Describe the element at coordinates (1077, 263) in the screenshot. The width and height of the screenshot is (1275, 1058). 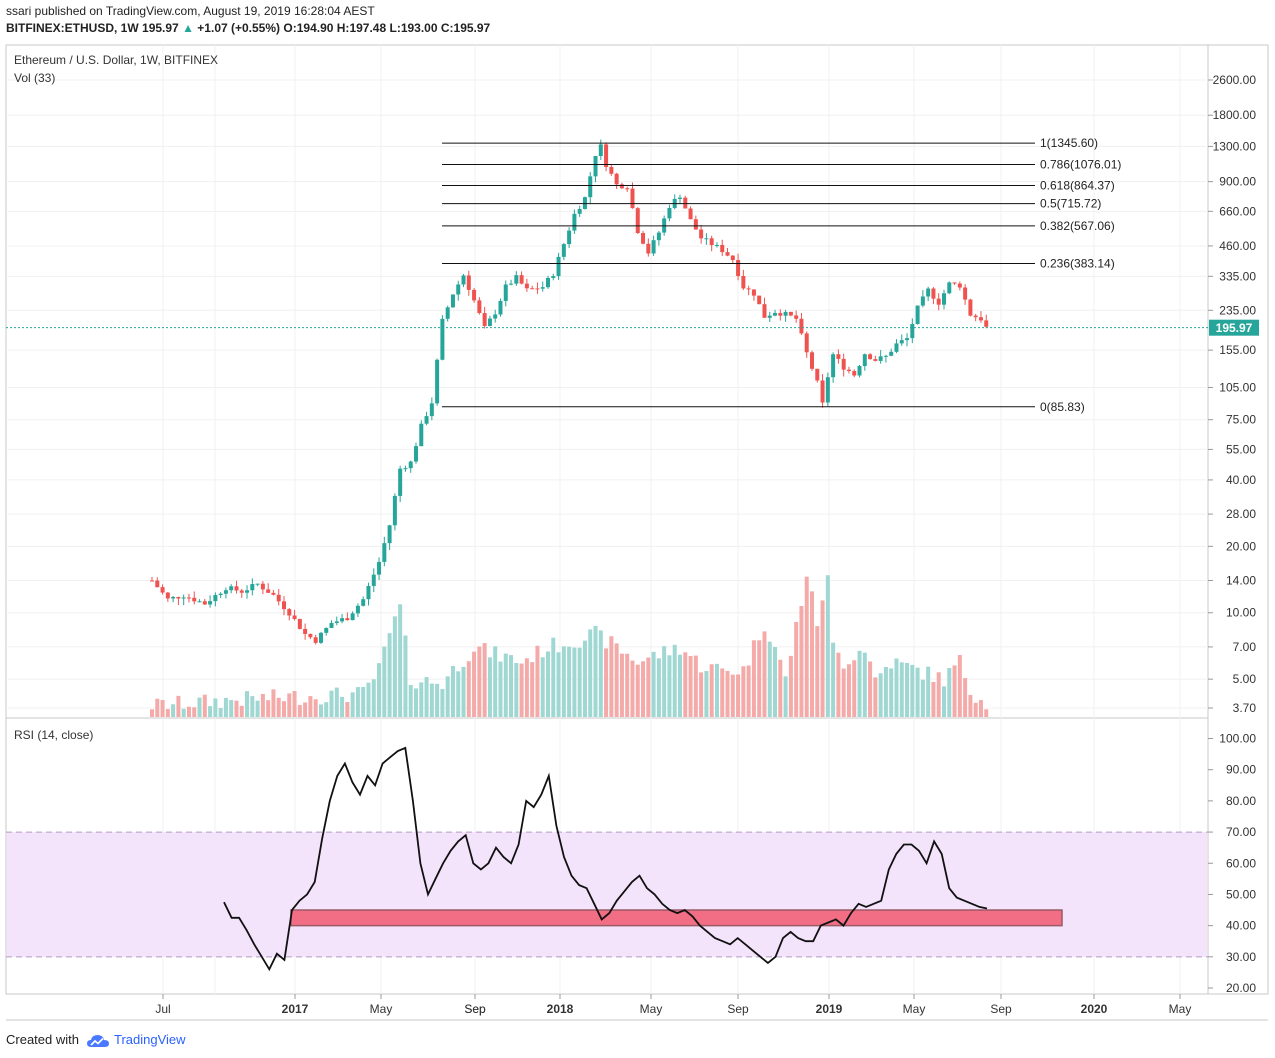
I see `fib-level-label: 0.236(383.14)` at that location.